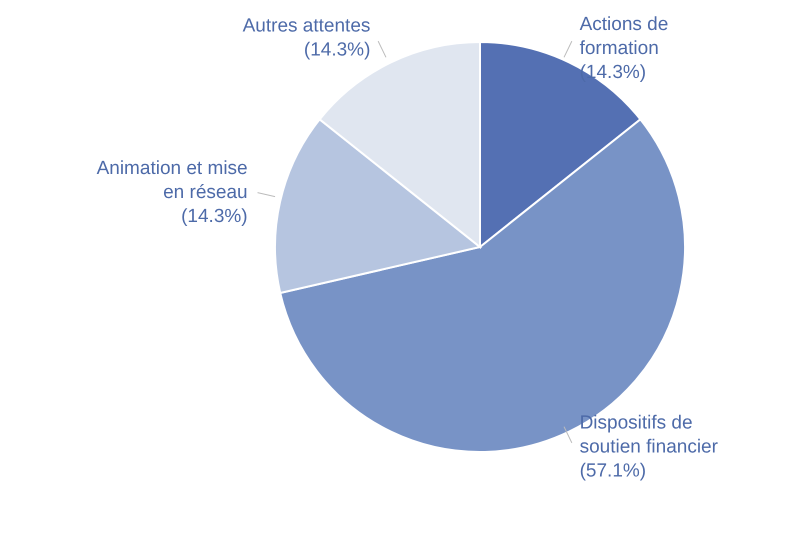 The width and height of the screenshot is (792, 534). I want to click on slice-label: Autres attentes, so click(306, 26).